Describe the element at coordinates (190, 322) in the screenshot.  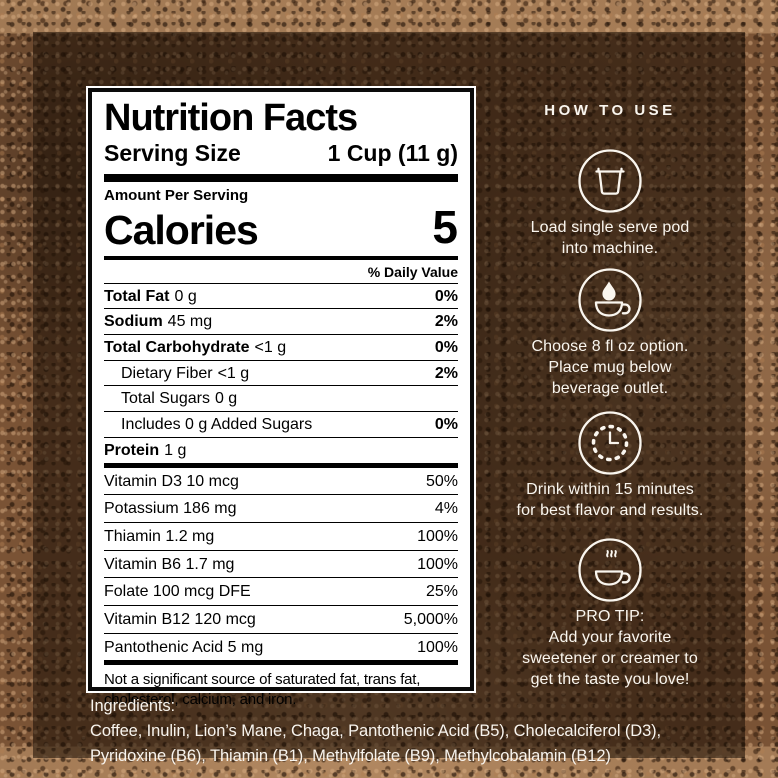
I see `nutrient-amount: 45 mg` at that location.